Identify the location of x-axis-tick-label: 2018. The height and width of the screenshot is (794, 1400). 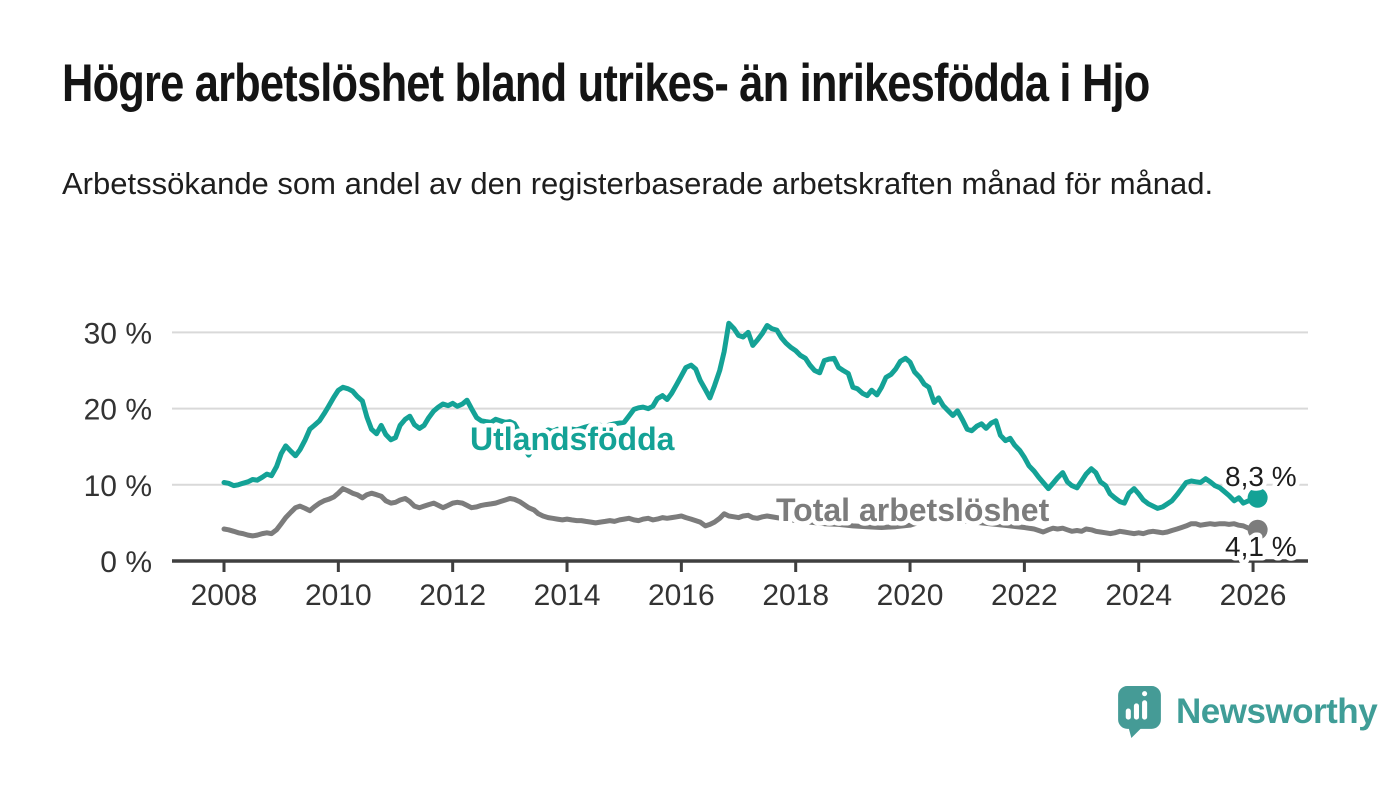
(795, 595).